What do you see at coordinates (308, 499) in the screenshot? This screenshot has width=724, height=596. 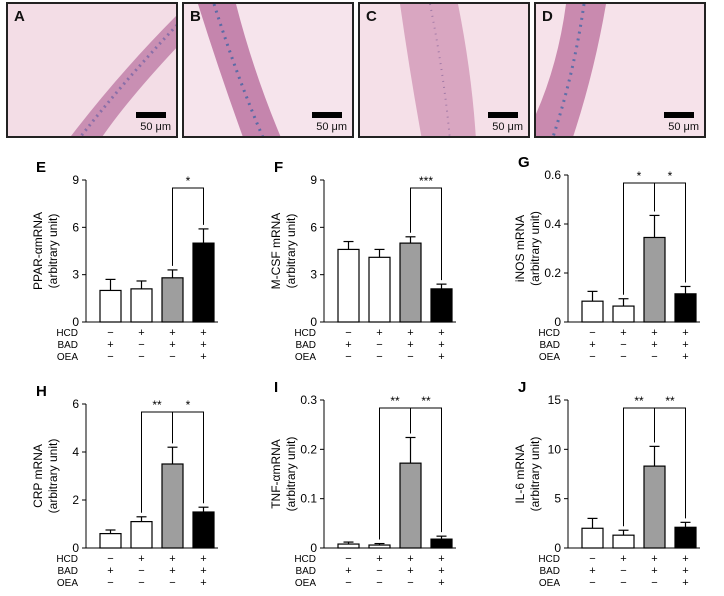 I see `y-tick-label: 0.1` at bounding box center [308, 499].